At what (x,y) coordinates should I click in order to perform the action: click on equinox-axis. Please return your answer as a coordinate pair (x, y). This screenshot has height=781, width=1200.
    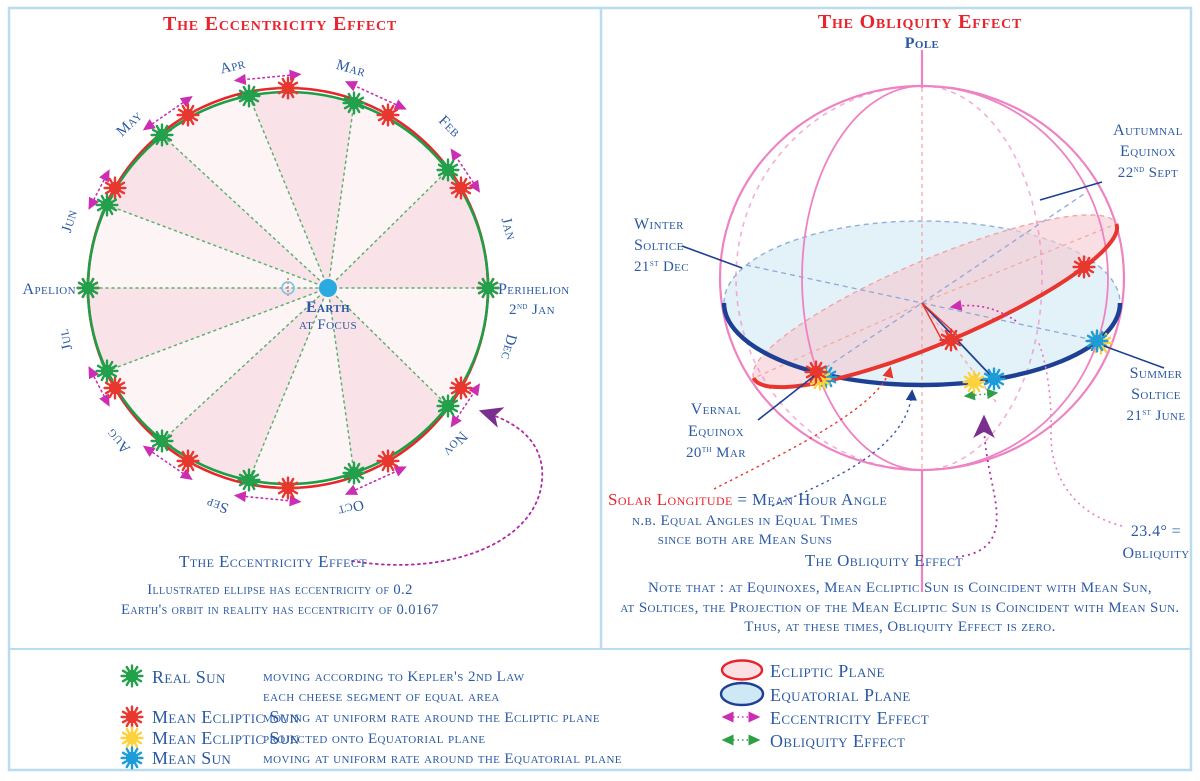
    Looking at the image, I should click on (952, 282).